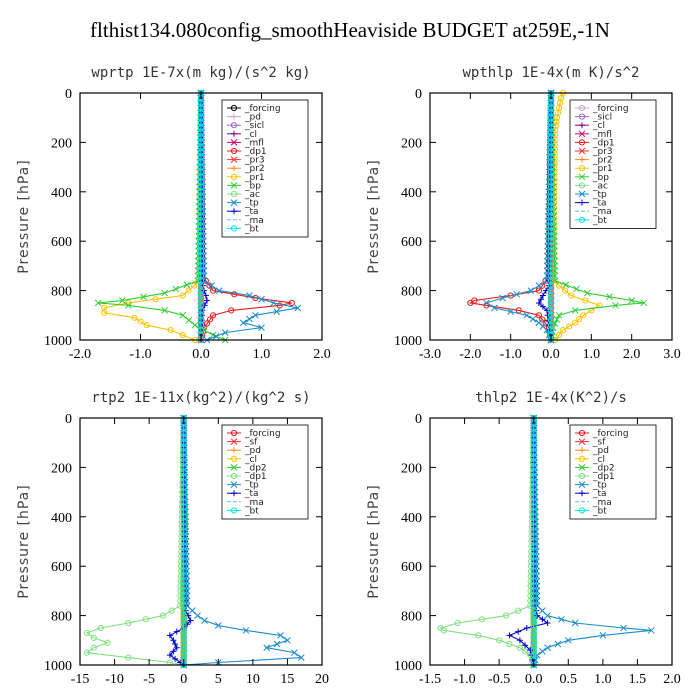 The height and width of the screenshot is (700, 700). I want to click on legend-label: _pr3, so click(254, 161).